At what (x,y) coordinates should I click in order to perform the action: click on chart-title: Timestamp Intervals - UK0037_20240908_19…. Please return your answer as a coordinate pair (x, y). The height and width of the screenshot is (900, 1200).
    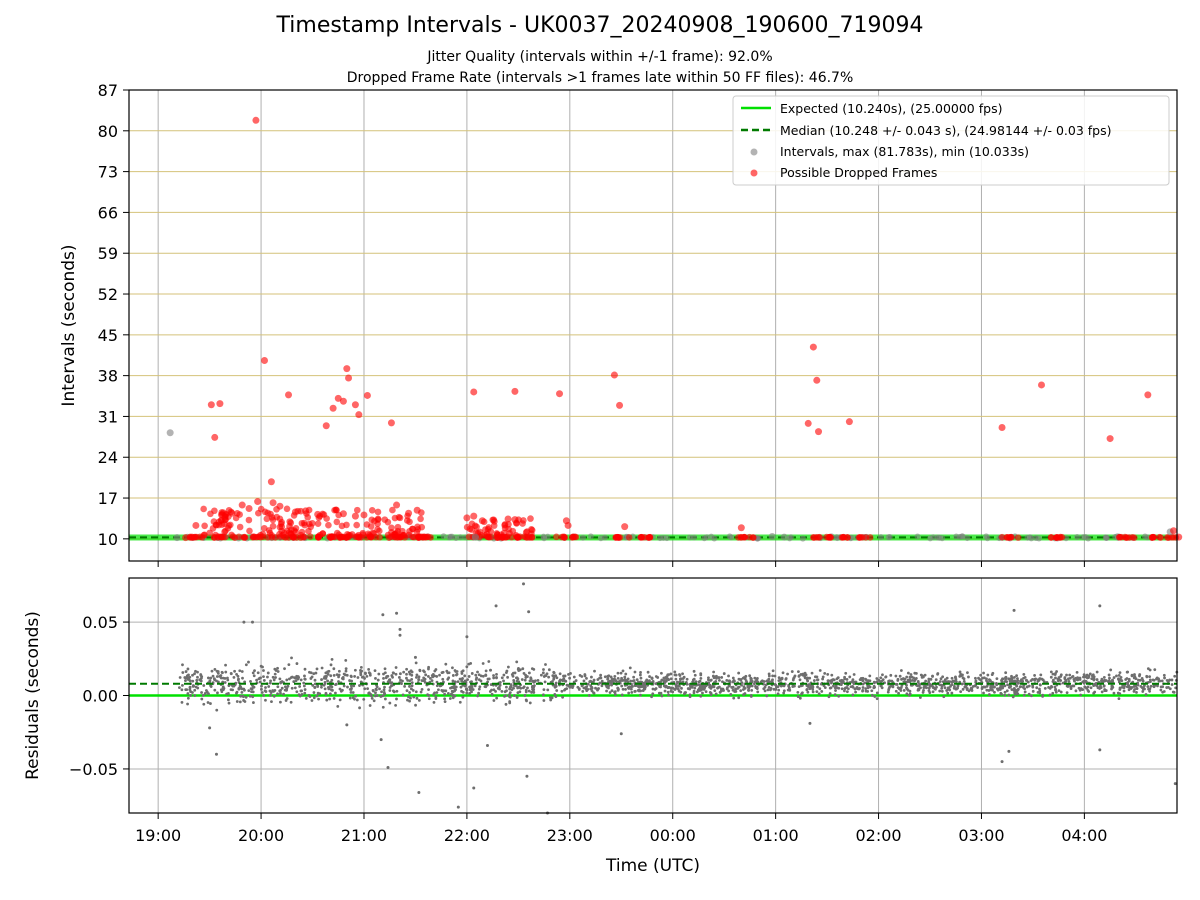
    Looking at the image, I should click on (600, 25).